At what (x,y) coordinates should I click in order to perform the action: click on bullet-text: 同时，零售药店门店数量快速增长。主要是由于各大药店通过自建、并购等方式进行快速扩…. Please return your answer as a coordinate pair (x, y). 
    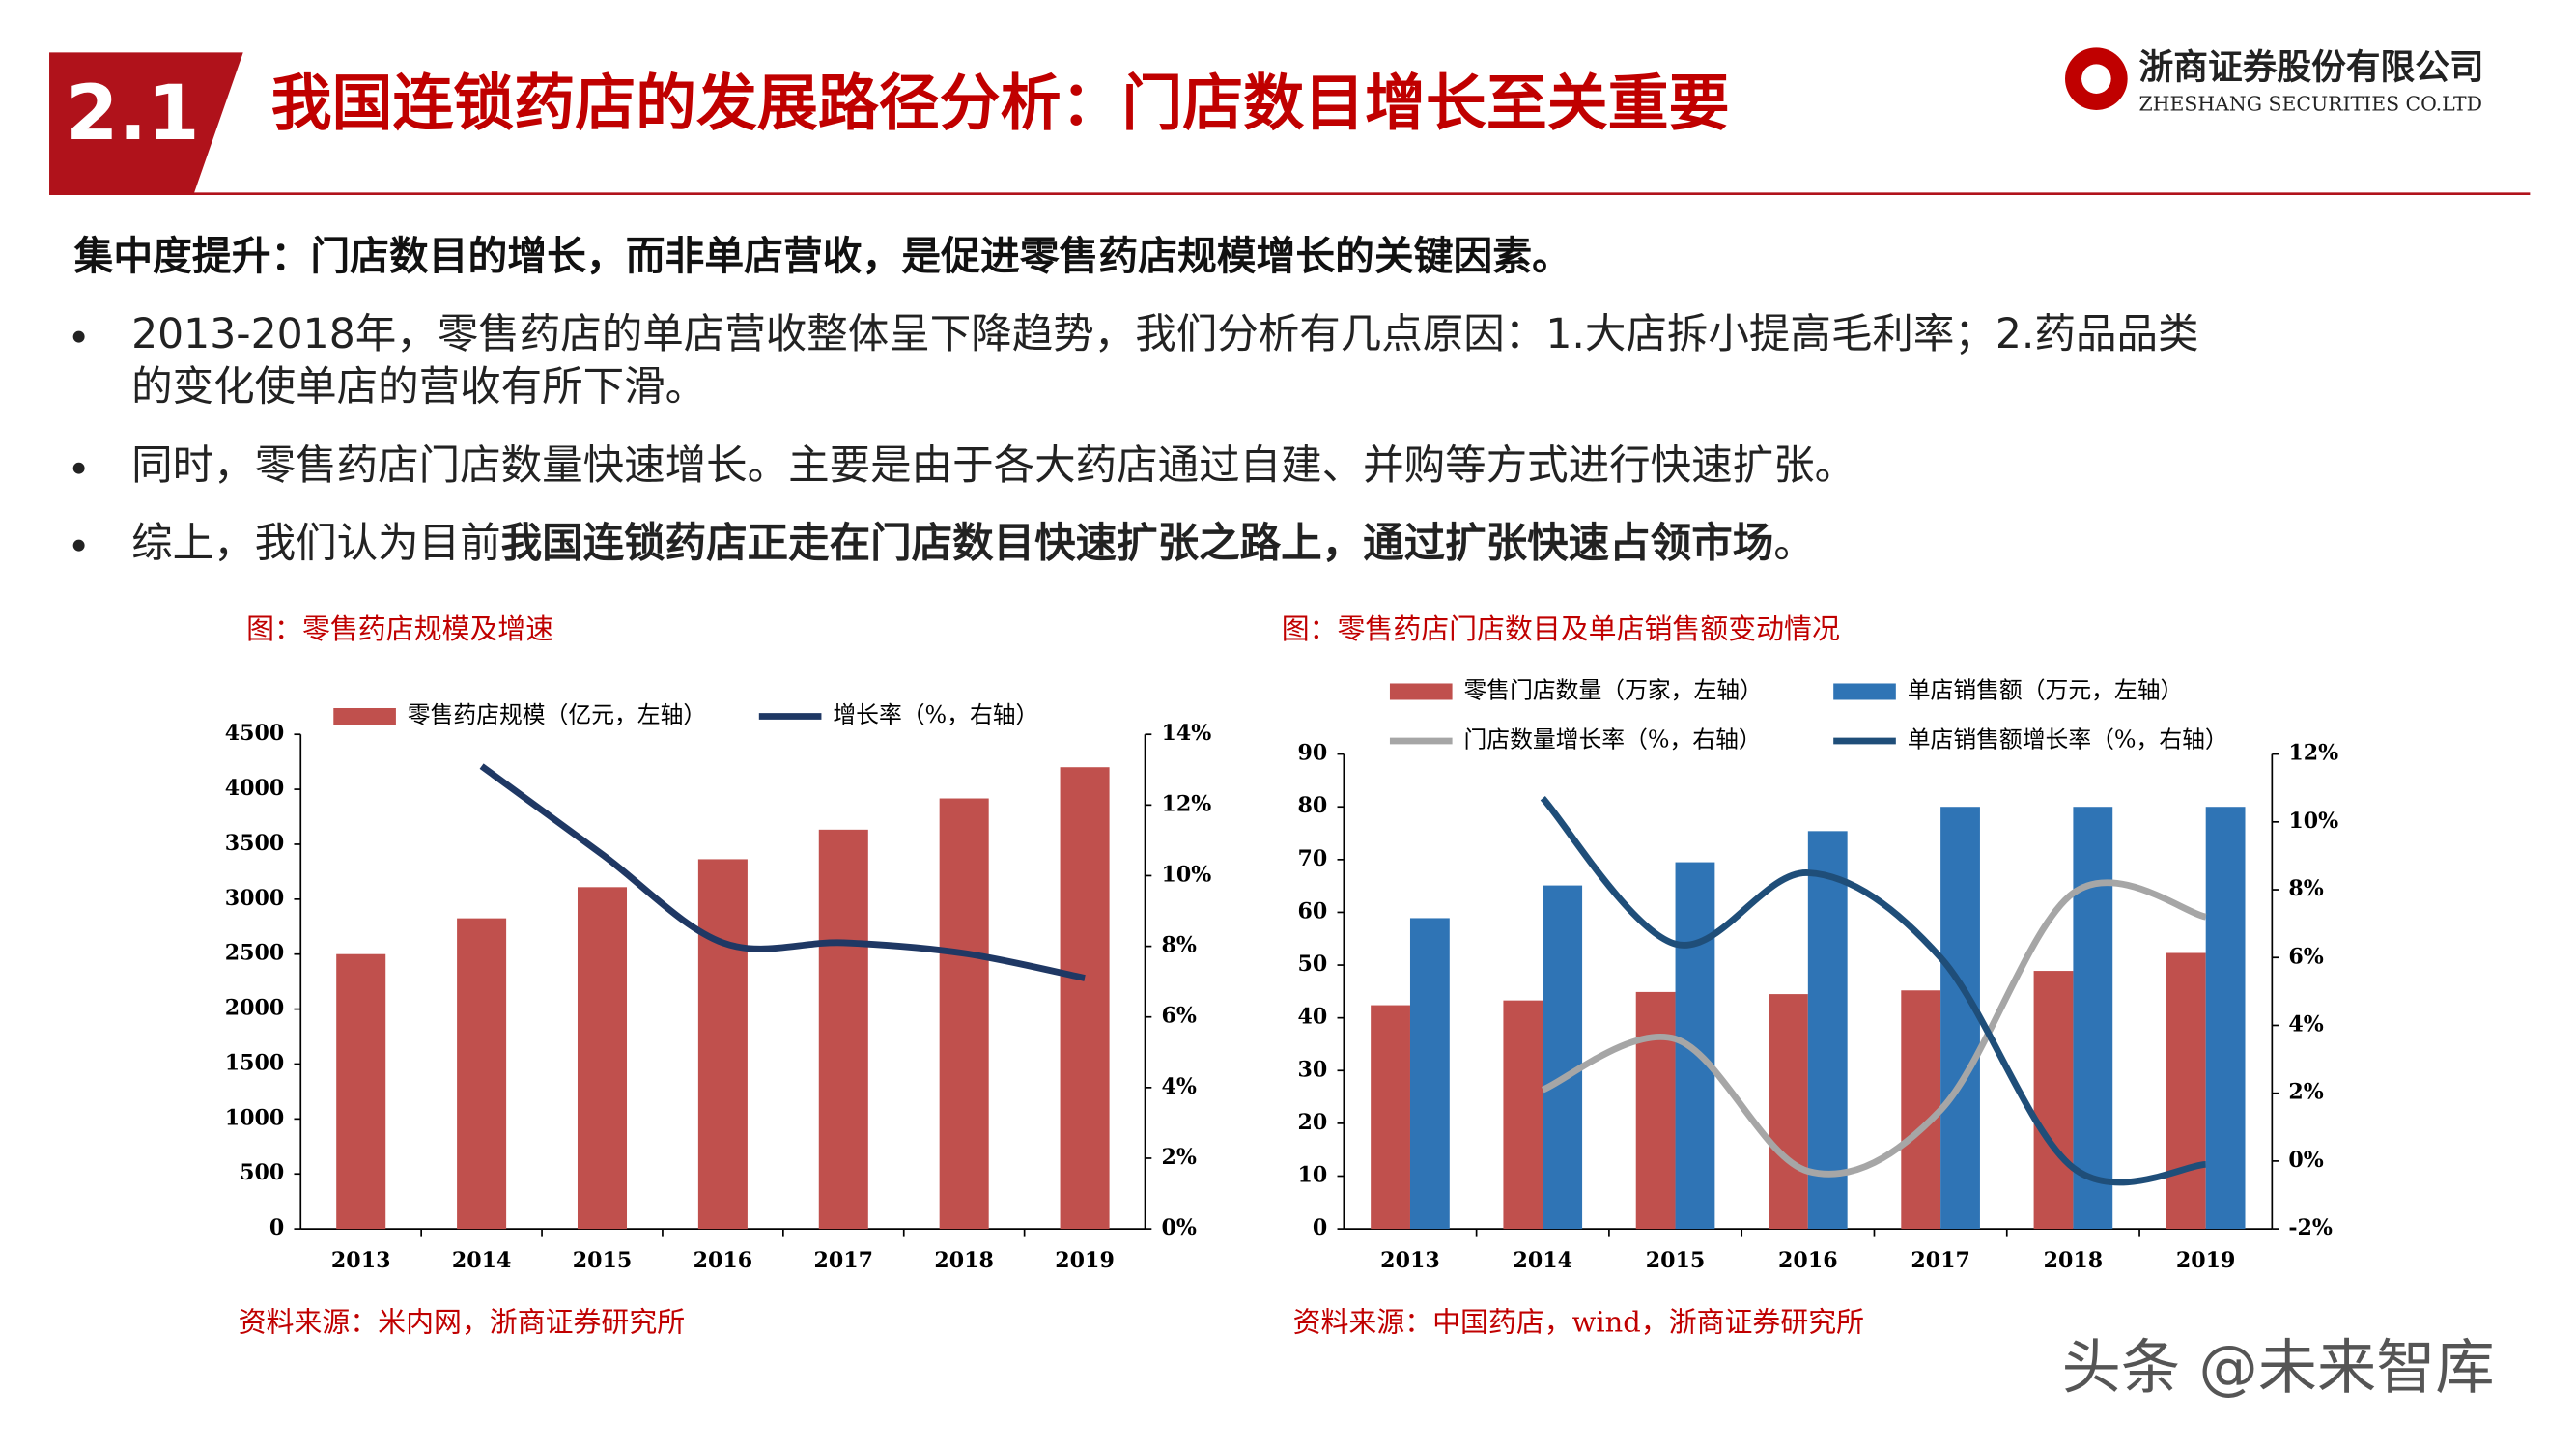
    Looking at the image, I should click on (993, 466).